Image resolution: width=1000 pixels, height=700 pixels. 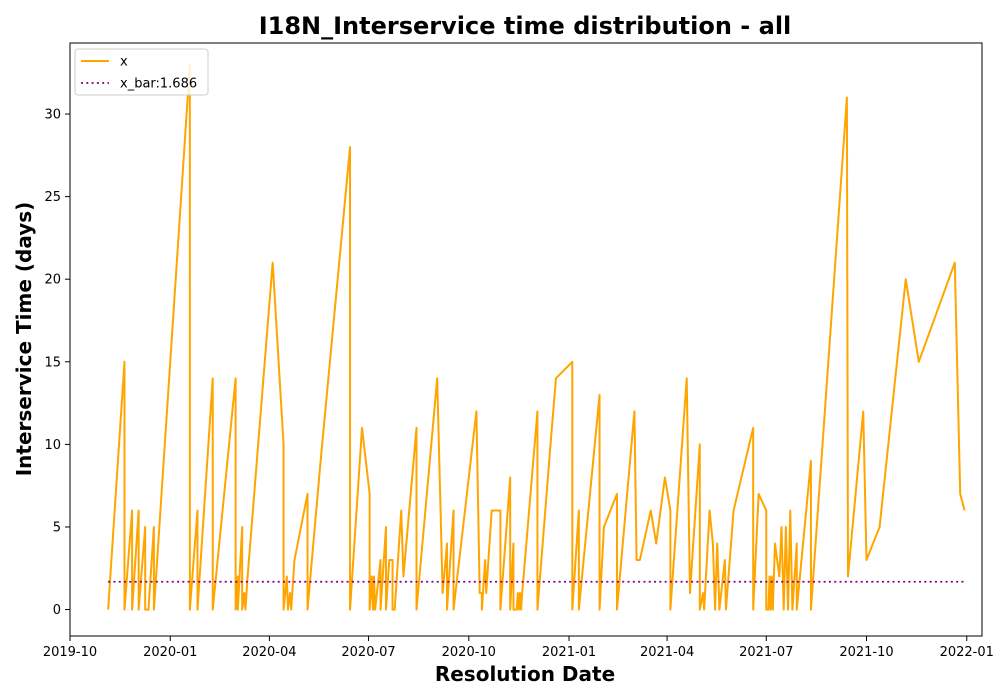 I want to click on x-tick-label: 2022-01, so click(x=967, y=652).